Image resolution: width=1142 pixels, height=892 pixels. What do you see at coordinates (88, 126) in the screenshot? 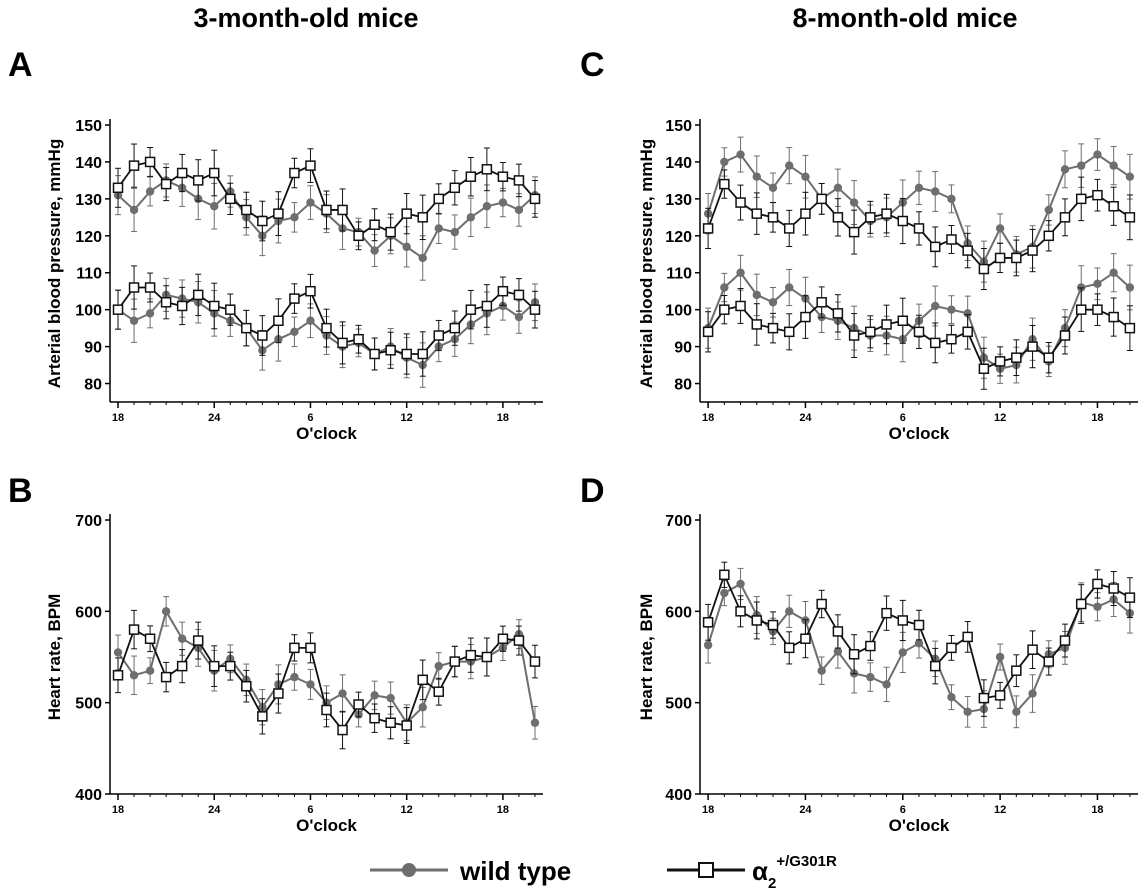
I see `panel-a-y-tick-label: 150` at bounding box center [88, 126].